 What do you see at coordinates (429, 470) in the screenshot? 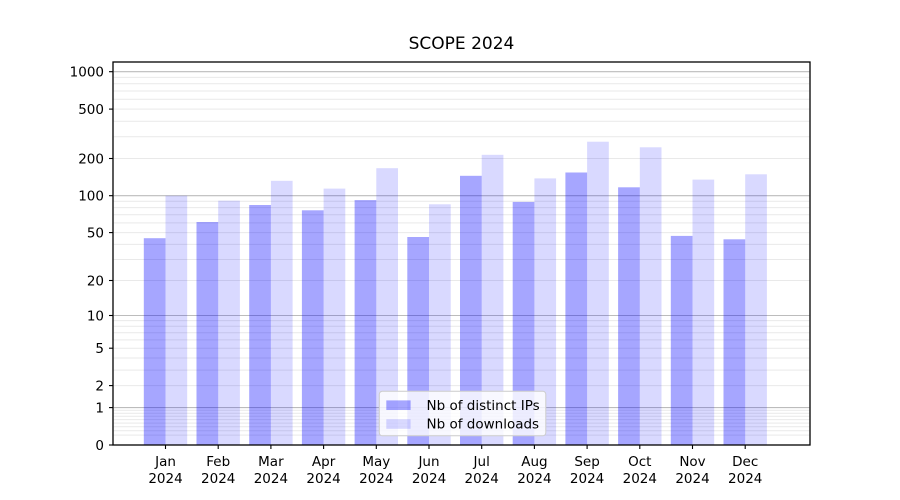
I see `x-tick-label: Jun 2024` at bounding box center [429, 470].